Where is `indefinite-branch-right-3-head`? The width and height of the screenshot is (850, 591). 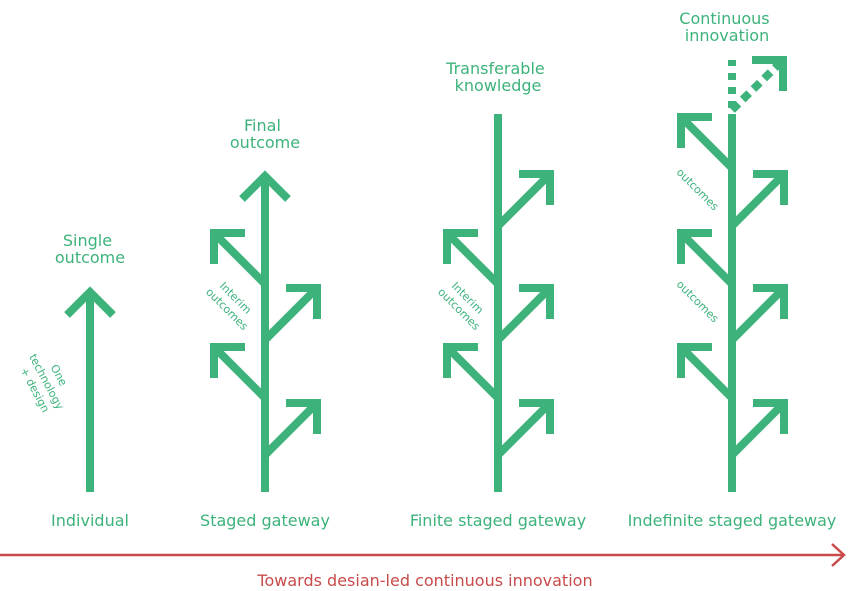 indefinite-branch-right-3-head is located at coordinates (770, 416).